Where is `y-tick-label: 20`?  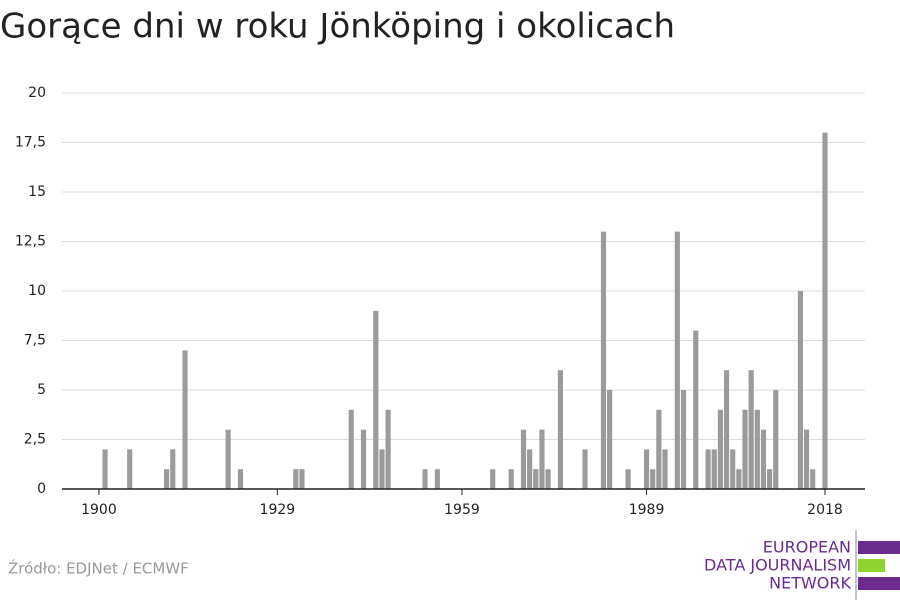
y-tick-label: 20 is located at coordinates (37, 93).